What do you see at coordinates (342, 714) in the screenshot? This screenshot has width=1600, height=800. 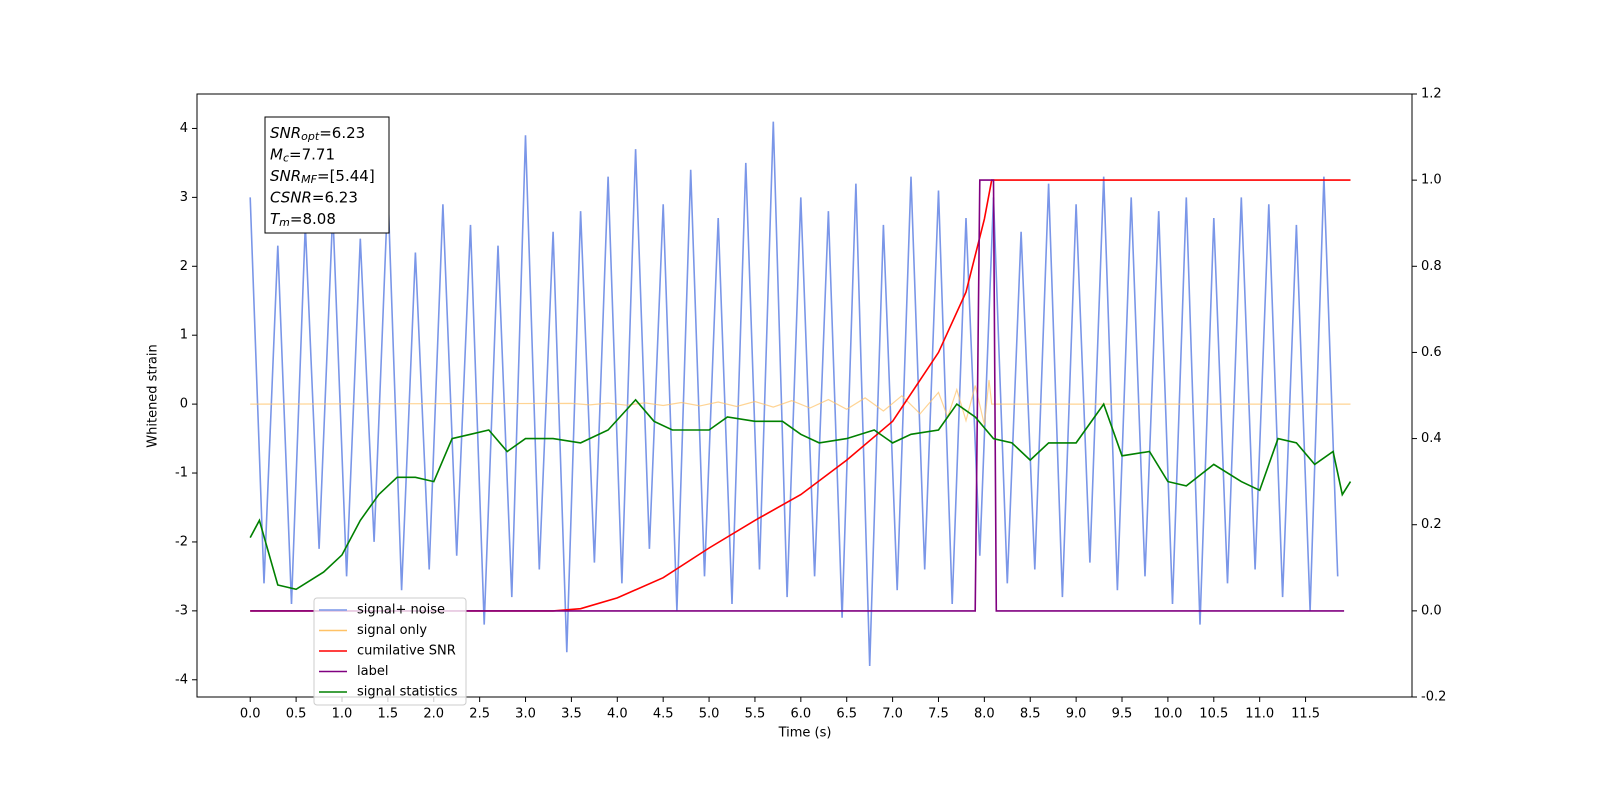 I see `x-tick-label: 1.0` at bounding box center [342, 714].